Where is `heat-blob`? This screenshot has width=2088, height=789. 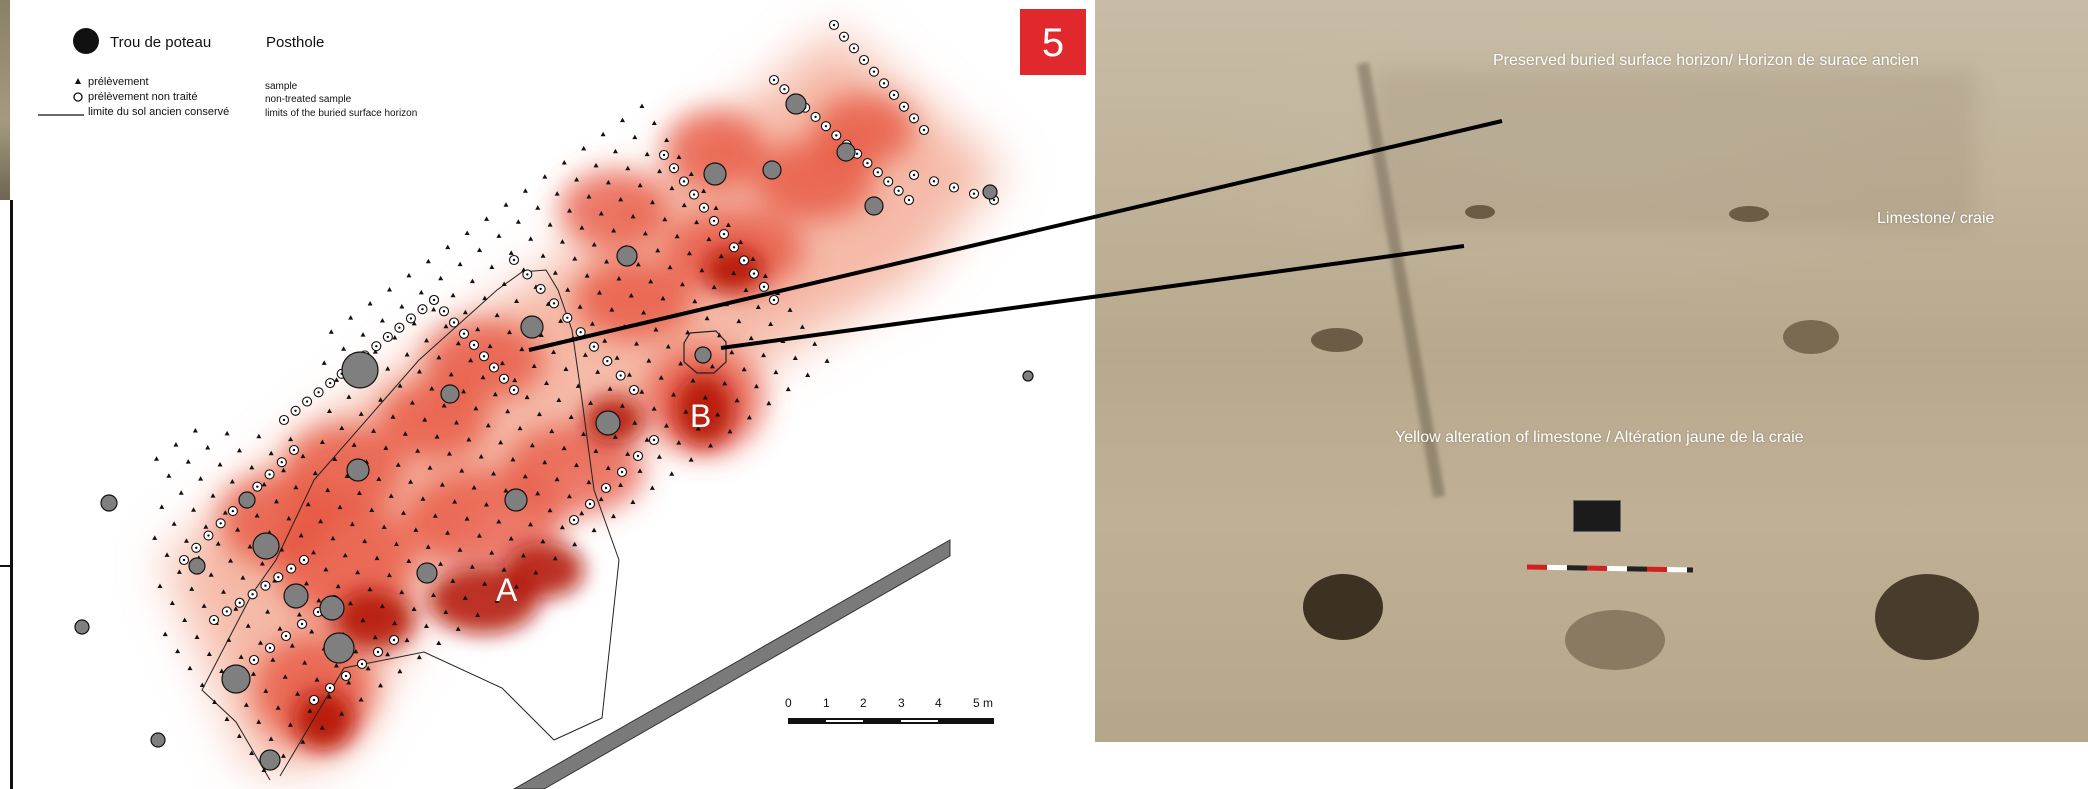
heat-blob is located at coordinates (574, 470).